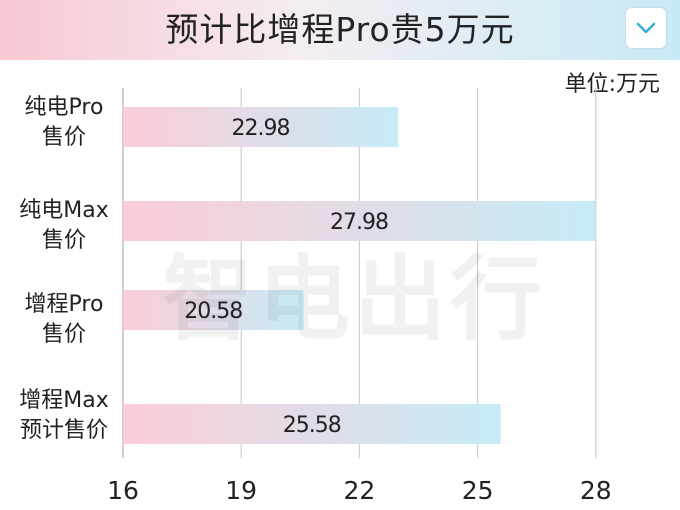 The image size is (680, 510). I want to click on category-label: 纯电Pro 售价, so click(64, 122).